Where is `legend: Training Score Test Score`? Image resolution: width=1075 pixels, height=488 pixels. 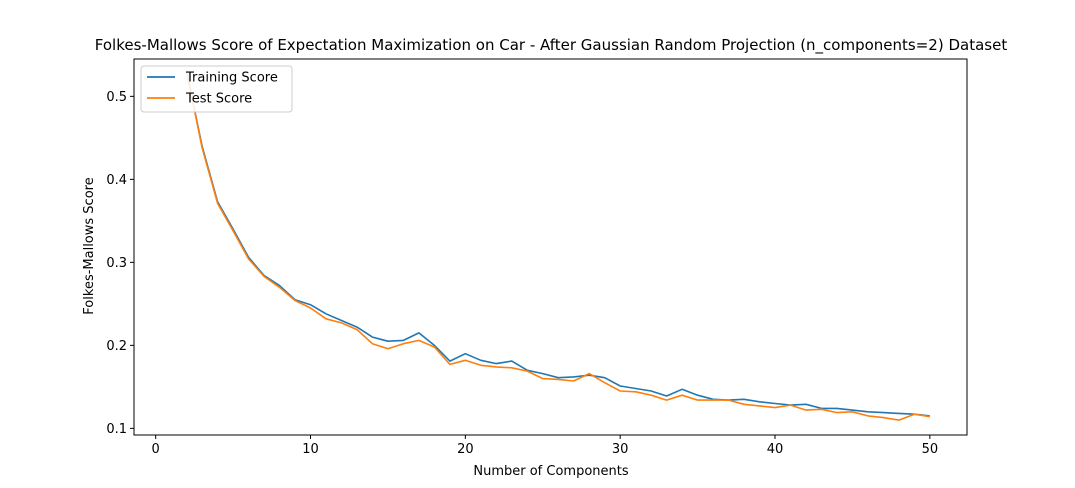
legend: Training Score Test Score is located at coordinates (216, 89).